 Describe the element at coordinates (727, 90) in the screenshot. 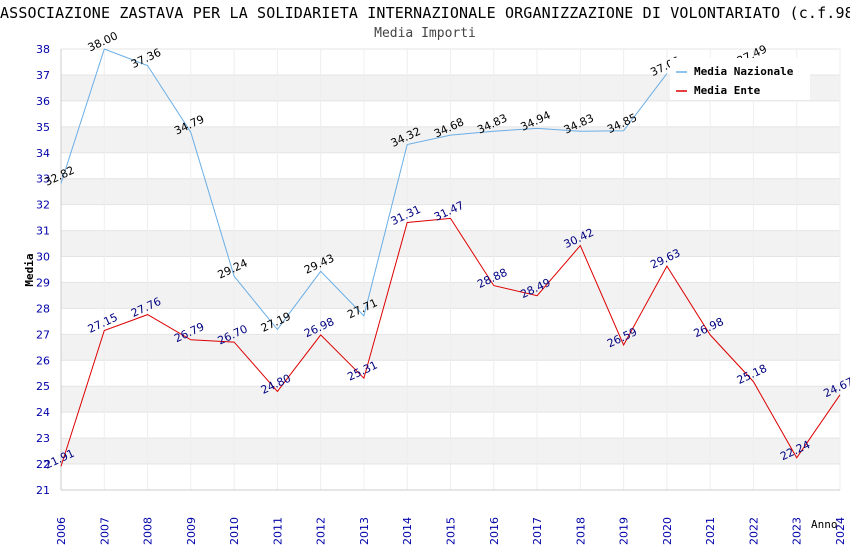

I see `legend-label-ente: Media Ente` at that location.